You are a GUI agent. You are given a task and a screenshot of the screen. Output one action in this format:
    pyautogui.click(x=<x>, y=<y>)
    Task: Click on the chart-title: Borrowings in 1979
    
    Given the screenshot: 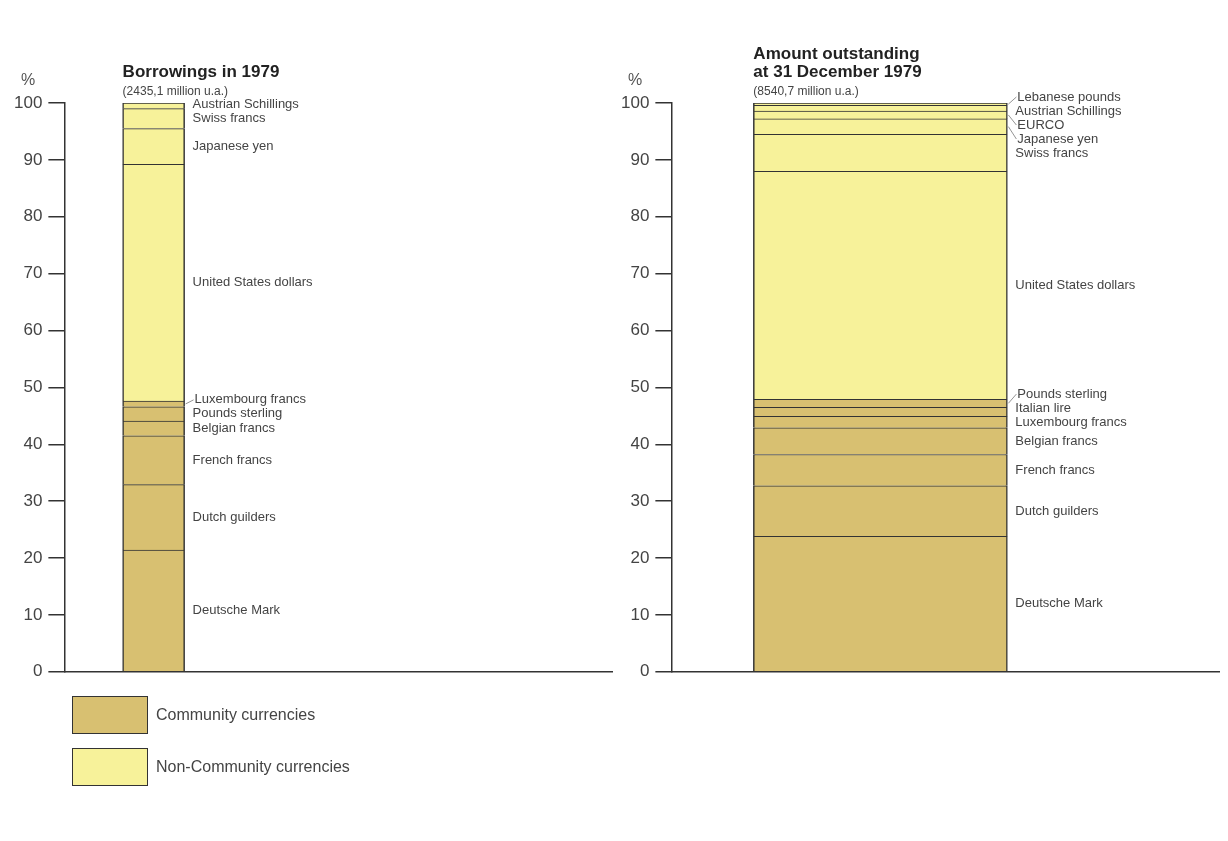 What is the action you would take?
    pyautogui.click(x=201, y=71)
    